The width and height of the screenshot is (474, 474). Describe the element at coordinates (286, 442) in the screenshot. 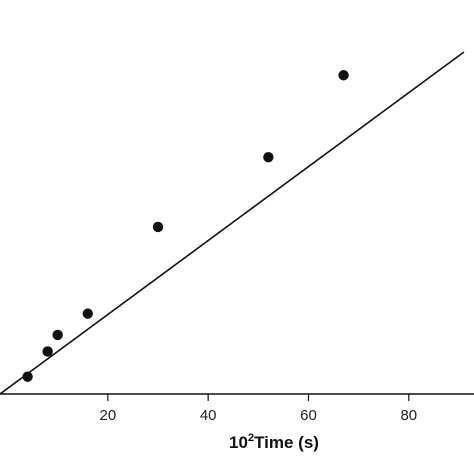

I see `x-axis-title-text: Time (s)` at that location.